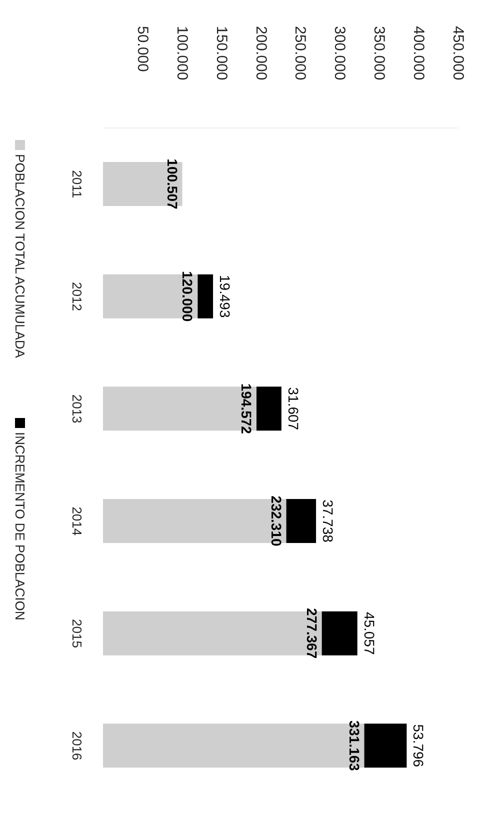 The width and height of the screenshot is (482, 829). I want to click on y-tick-label: 2012, so click(77, 296).